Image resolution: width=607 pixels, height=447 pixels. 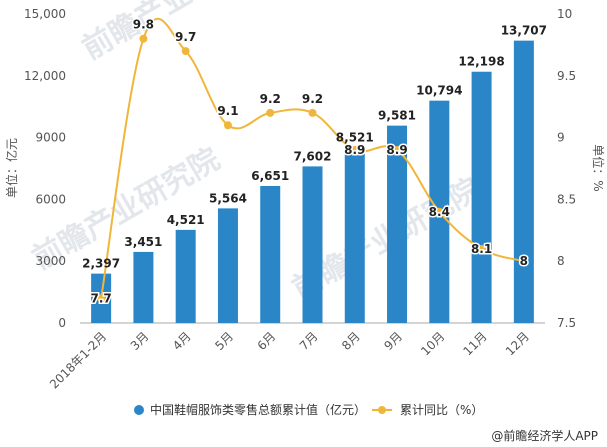 What do you see at coordinates (140, 341) in the screenshot?
I see `x-tick-label: 3月` at bounding box center [140, 341].